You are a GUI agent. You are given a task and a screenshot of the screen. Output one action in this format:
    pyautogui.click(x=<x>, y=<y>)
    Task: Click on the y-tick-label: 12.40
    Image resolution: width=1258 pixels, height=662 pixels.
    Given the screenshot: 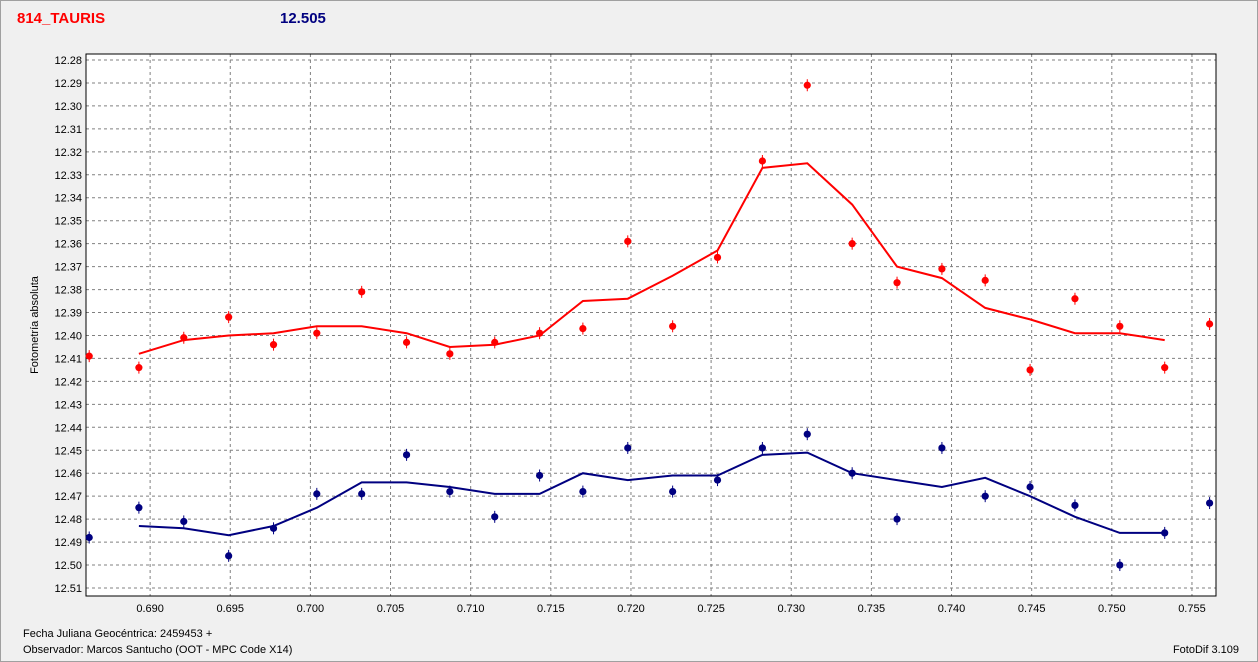 What is the action you would take?
    pyautogui.click(x=68, y=336)
    